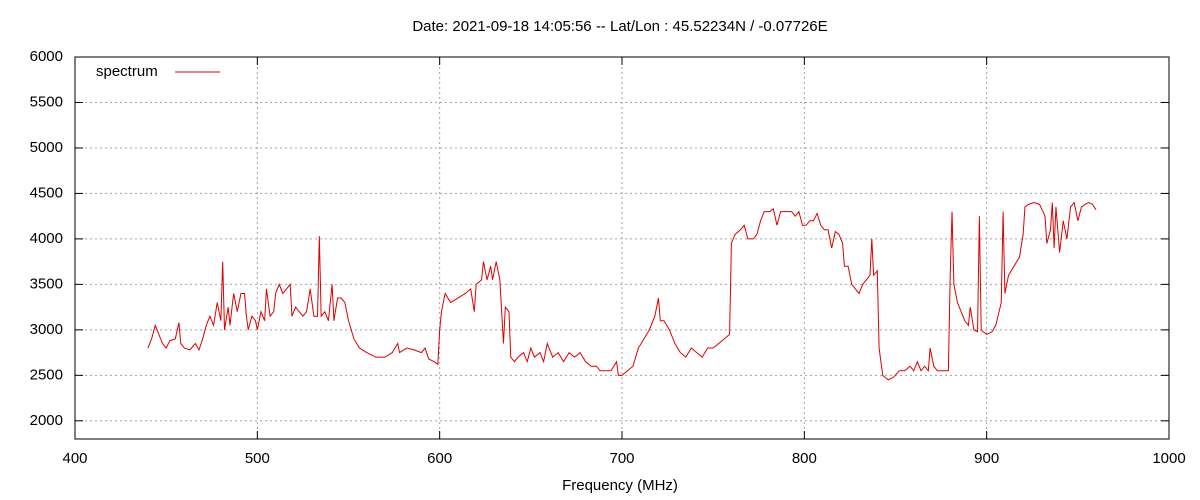  Describe the element at coordinates (620, 485) in the screenshot. I see `x-axis-label: Frequency (MHz)` at that location.